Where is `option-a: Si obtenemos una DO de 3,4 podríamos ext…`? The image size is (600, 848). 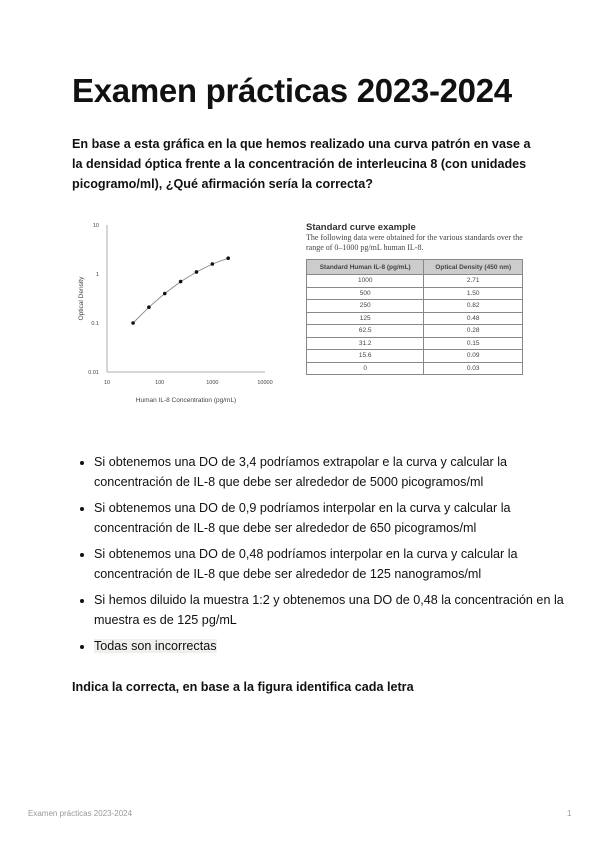
option-a: Si obtenemos una DO de 3,4 podríamos ext… is located at coordinates (329, 472).